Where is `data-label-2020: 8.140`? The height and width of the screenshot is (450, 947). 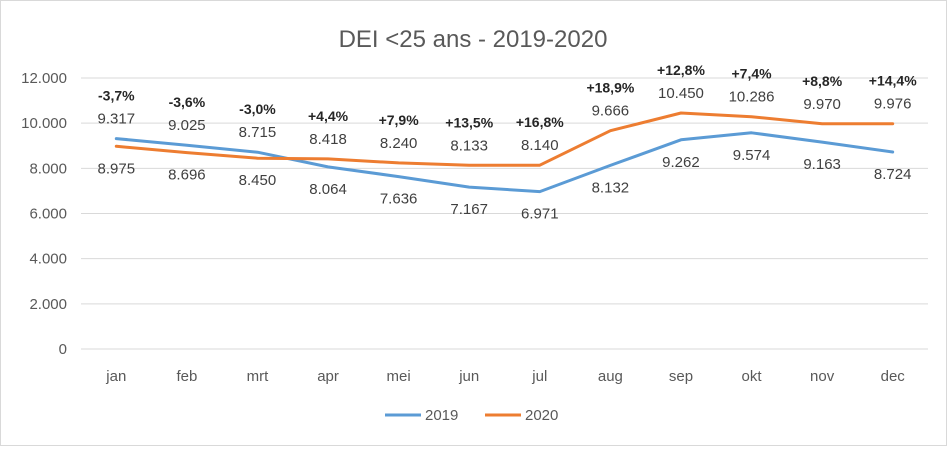
data-label-2020: 8.140 is located at coordinates (540, 145).